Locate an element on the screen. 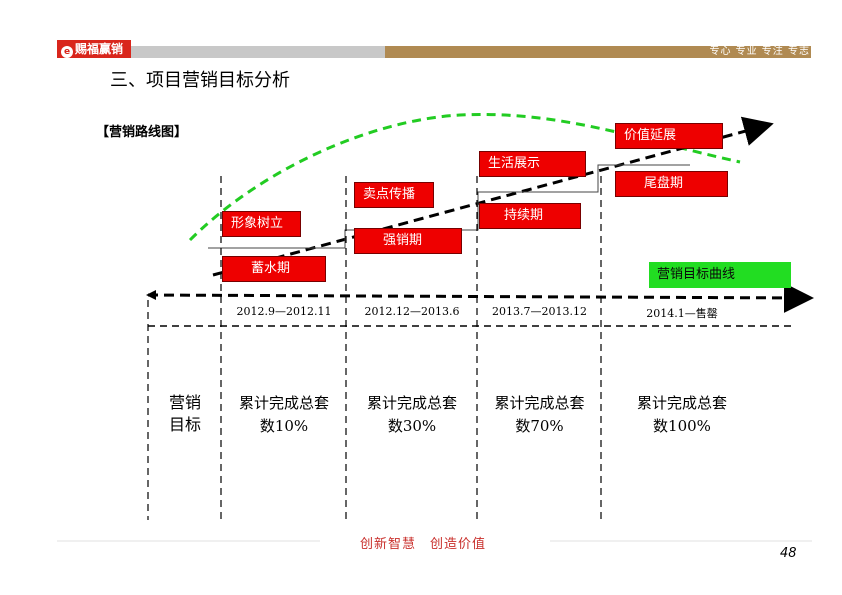 Image resolution: width=842 pixels, height=595 pixels. section-label: 【营销路线图】 is located at coordinates (142, 132).